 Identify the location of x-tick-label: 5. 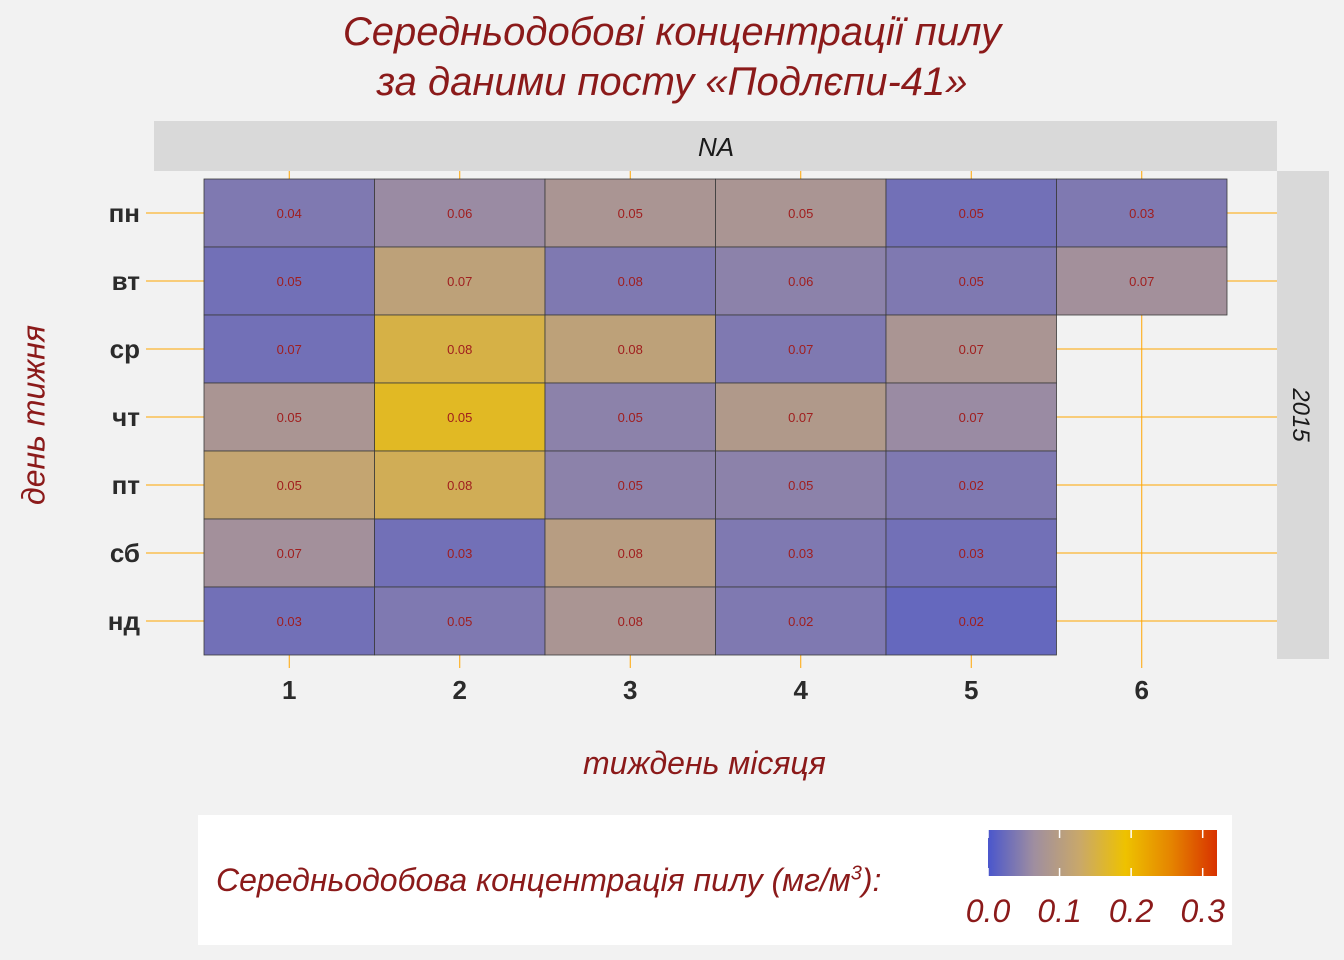
(971, 690).